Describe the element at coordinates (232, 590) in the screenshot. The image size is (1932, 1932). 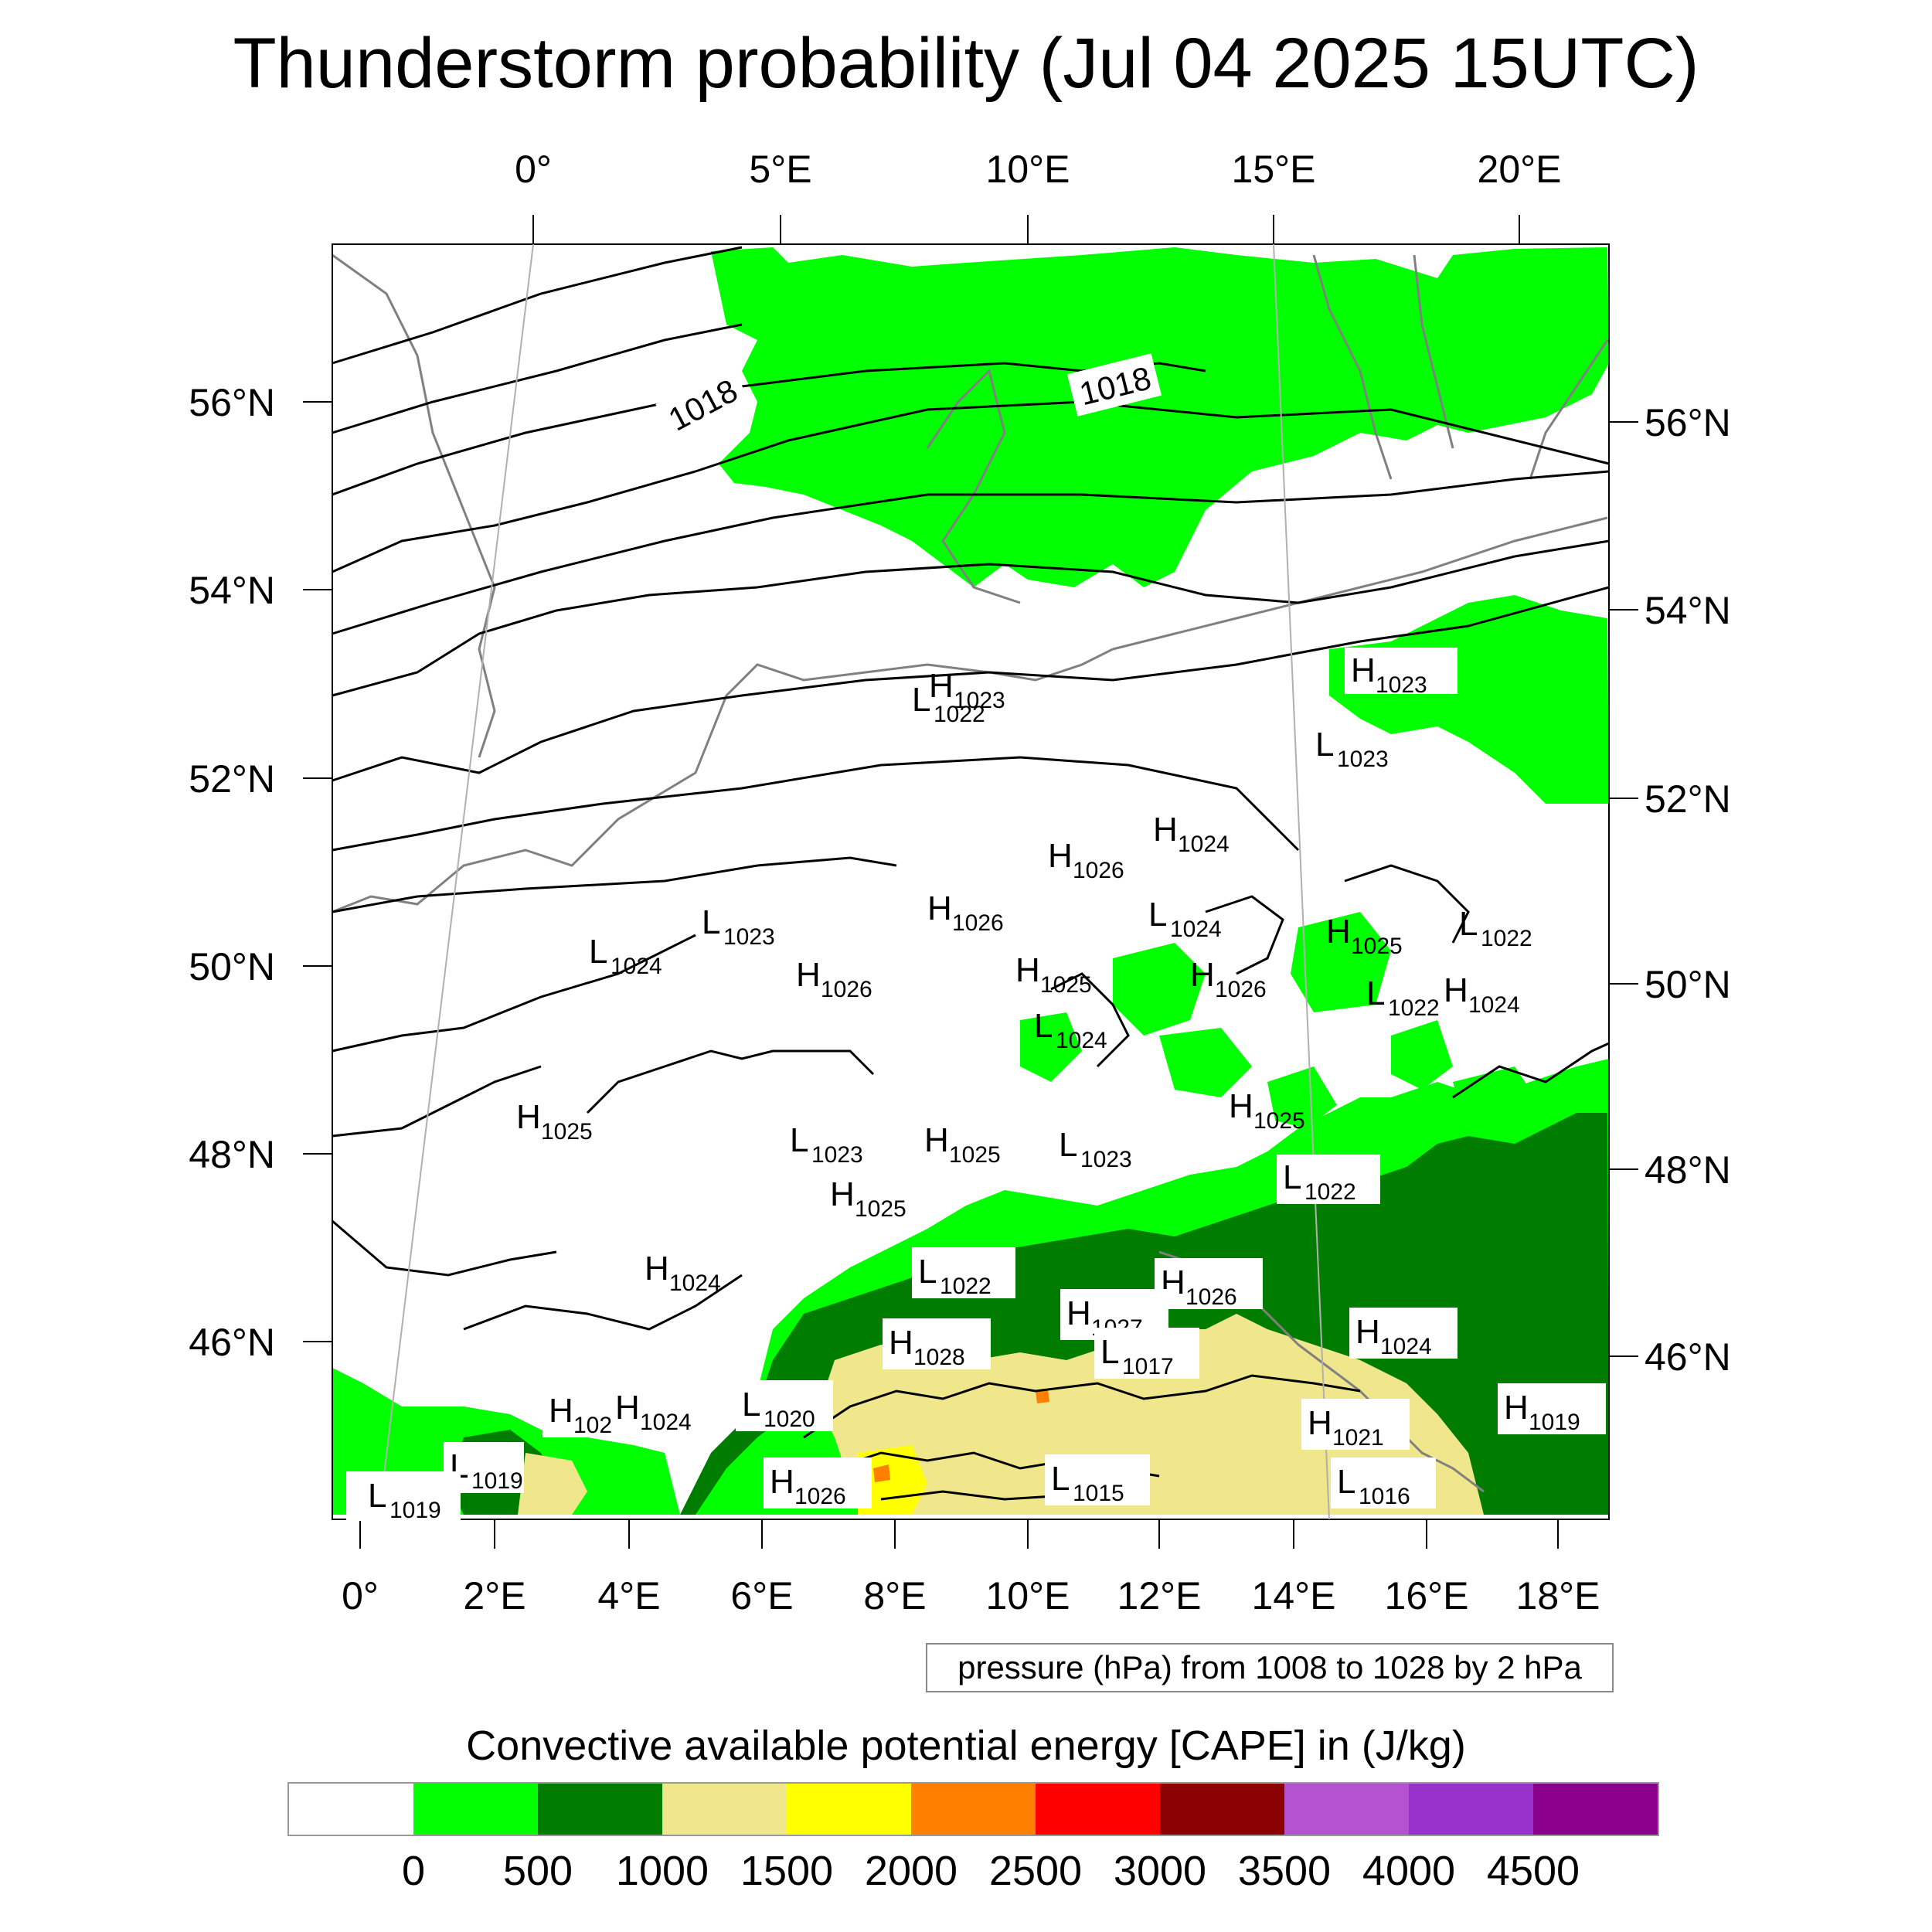
I see `left-lat-label: 54°N` at that location.